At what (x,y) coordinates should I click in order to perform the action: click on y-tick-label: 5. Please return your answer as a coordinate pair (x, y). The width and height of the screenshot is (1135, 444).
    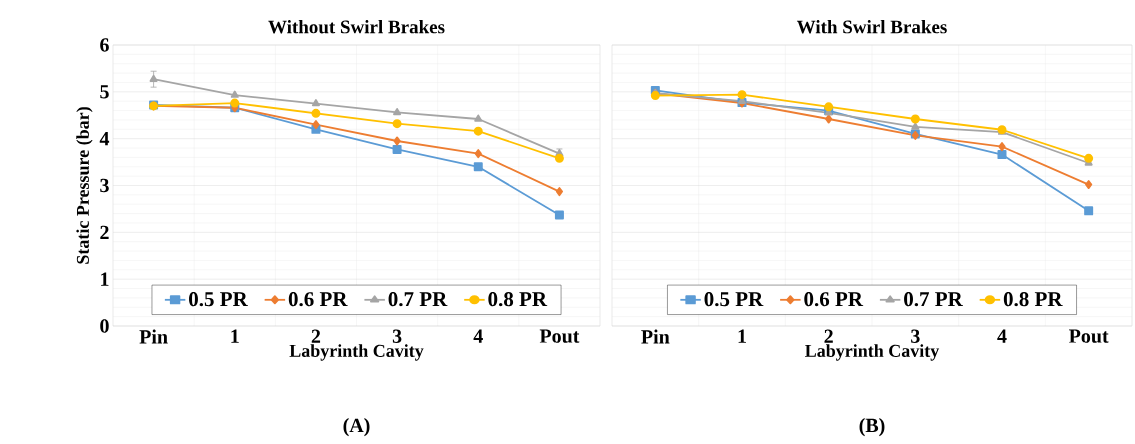
    Looking at the image, I should click on (104, 92).